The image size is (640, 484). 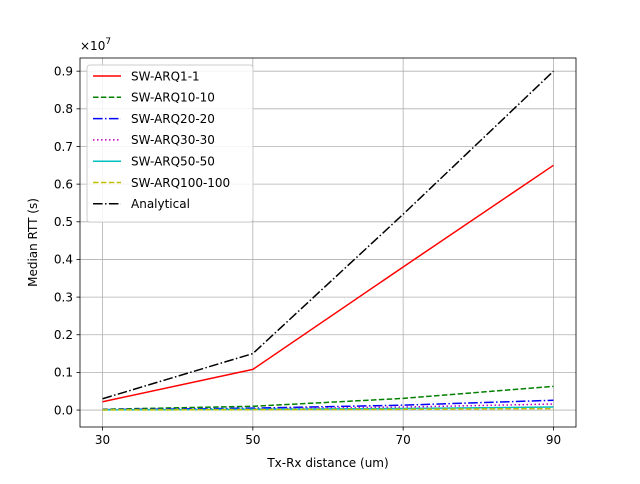 What do you see at coordinates (160, 204) in the screenshot?
I see `legend-label: Analytical` at bounding box center [160, 204].